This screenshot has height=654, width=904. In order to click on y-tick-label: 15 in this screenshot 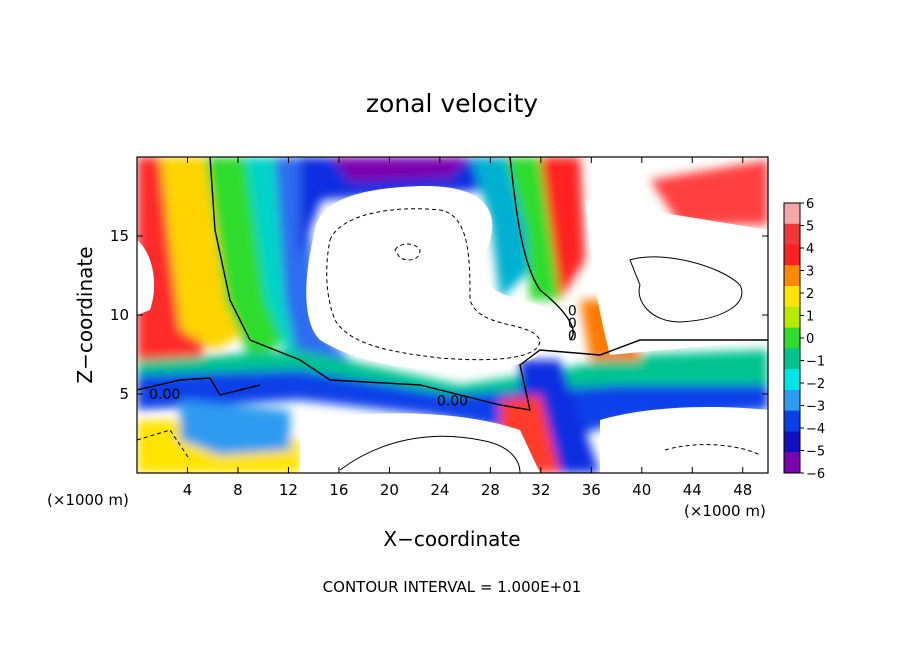, I will do `click(119, 236)`.